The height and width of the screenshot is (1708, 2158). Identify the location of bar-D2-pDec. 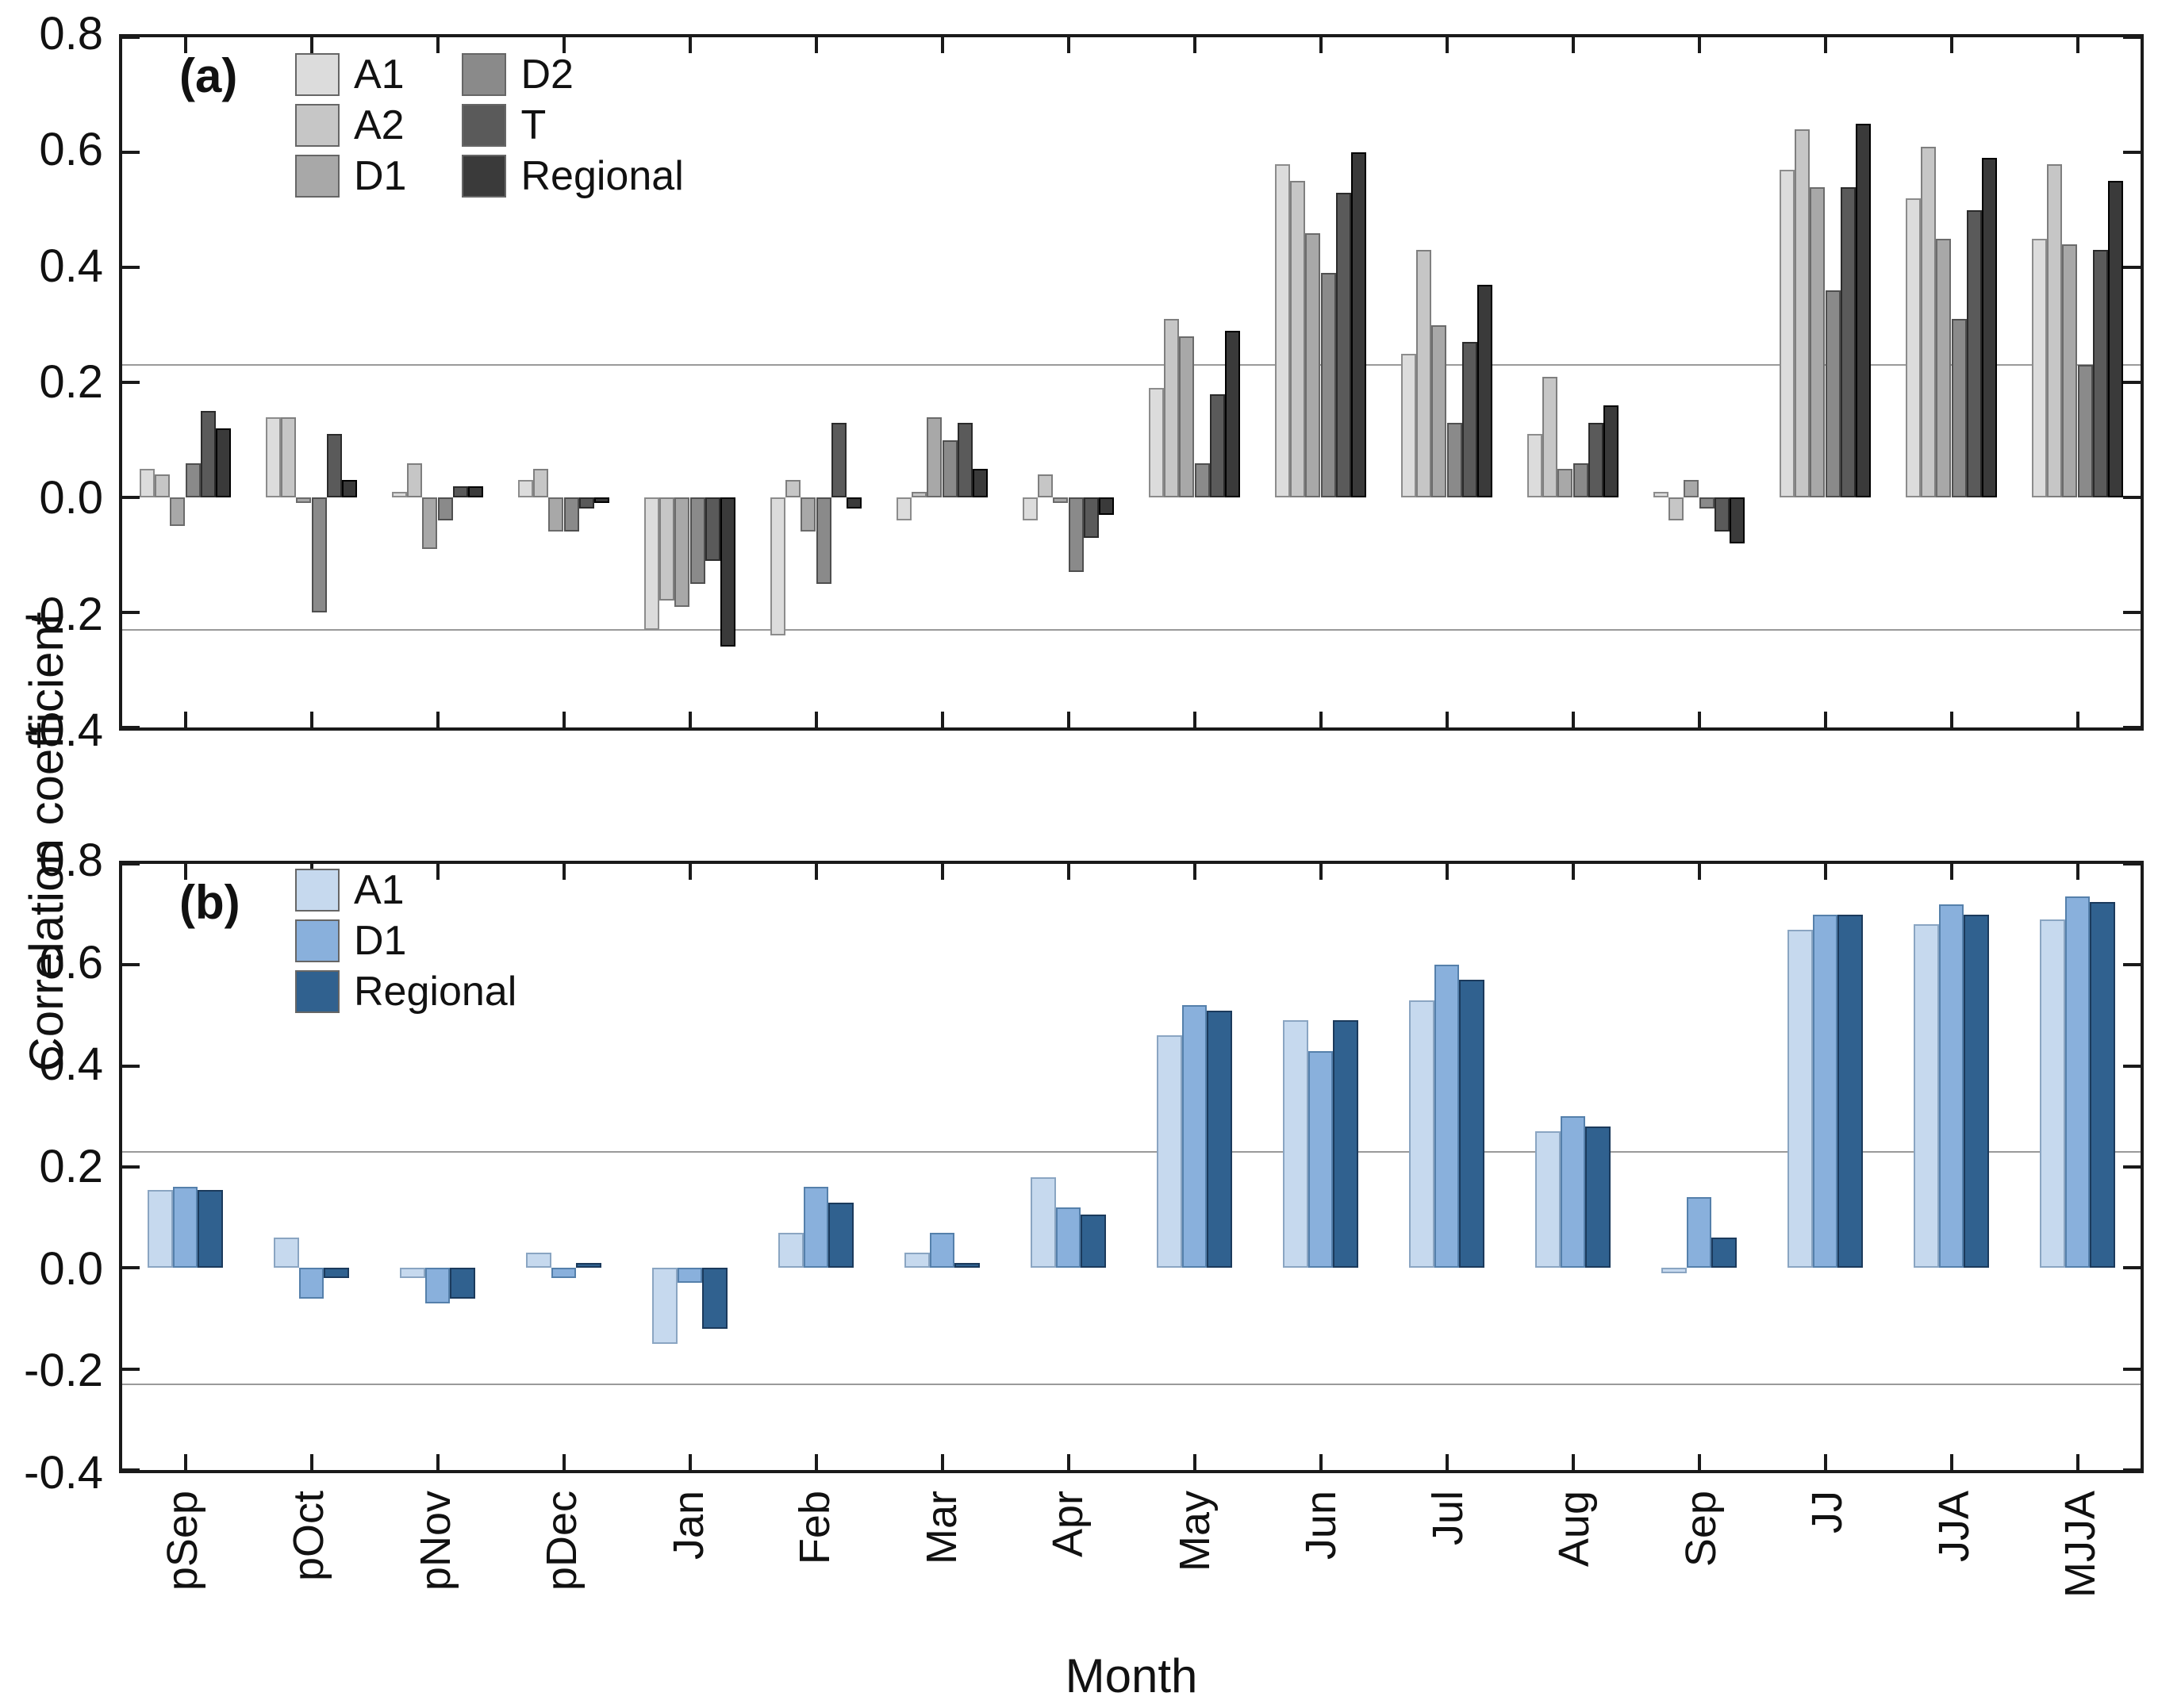
(571, 514).